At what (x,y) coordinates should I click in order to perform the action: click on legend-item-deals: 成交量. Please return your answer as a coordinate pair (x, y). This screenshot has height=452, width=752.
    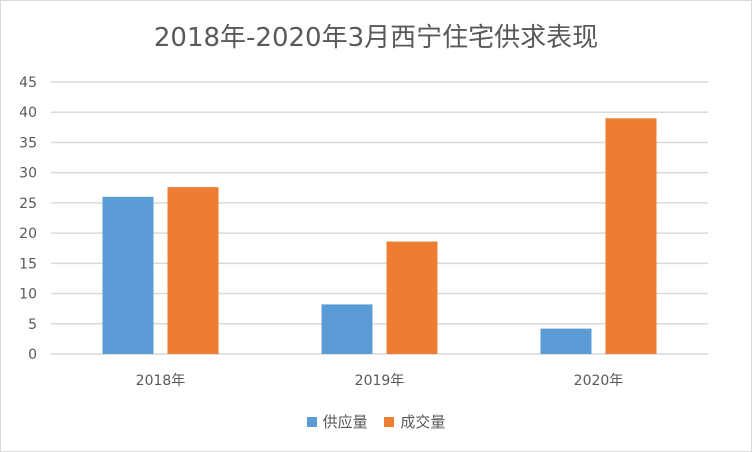
    Looking at the image, I should click on (414, 421).